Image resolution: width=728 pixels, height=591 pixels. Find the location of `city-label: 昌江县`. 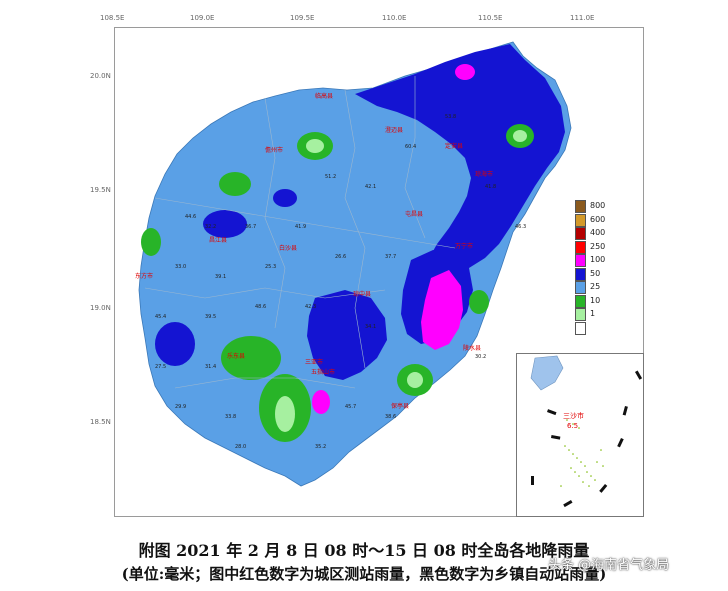

city-label: 昌江县 is located at coordinates (218, 240).